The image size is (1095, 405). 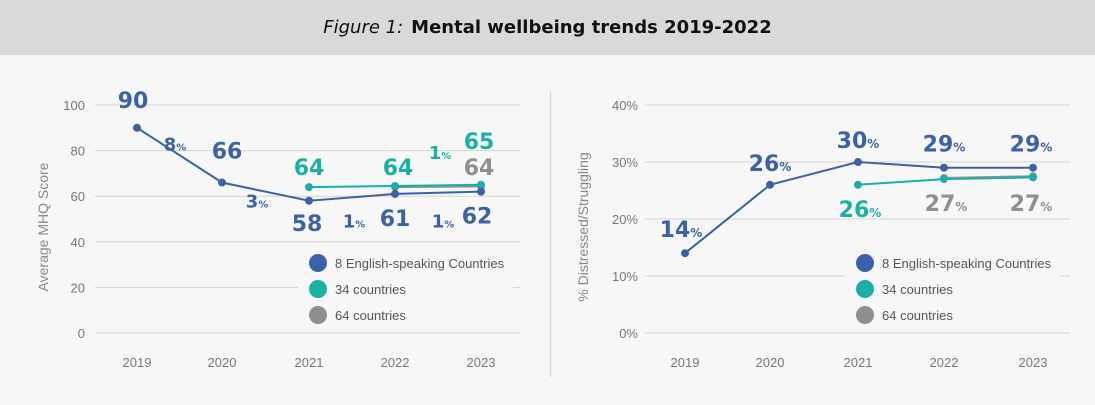 I want to click on y-tick-label: 20, so click(x=78, y=287).